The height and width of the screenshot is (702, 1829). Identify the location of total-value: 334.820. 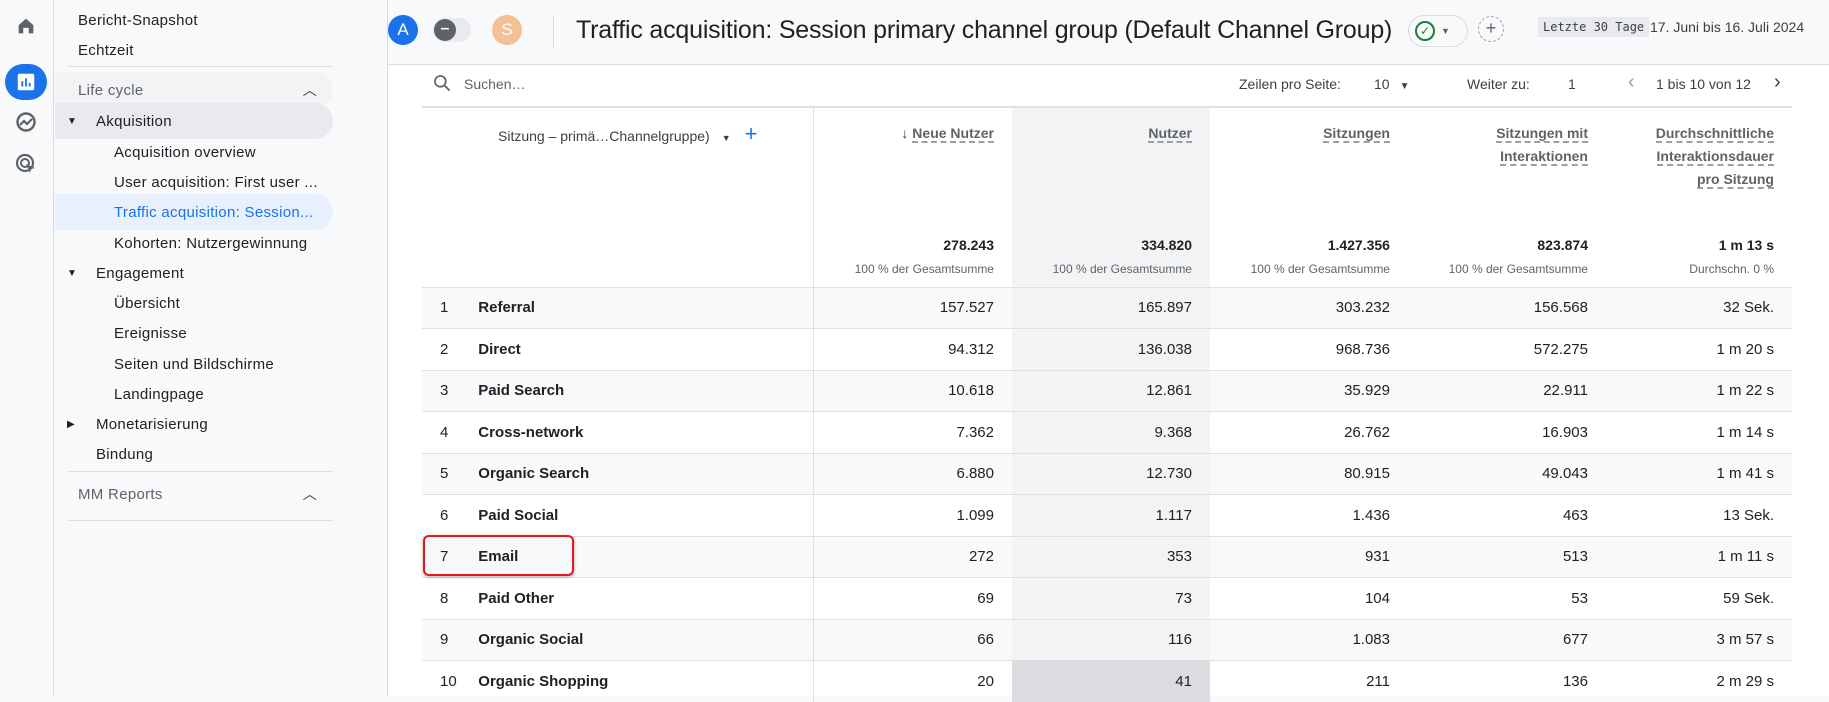
(1102, 245).